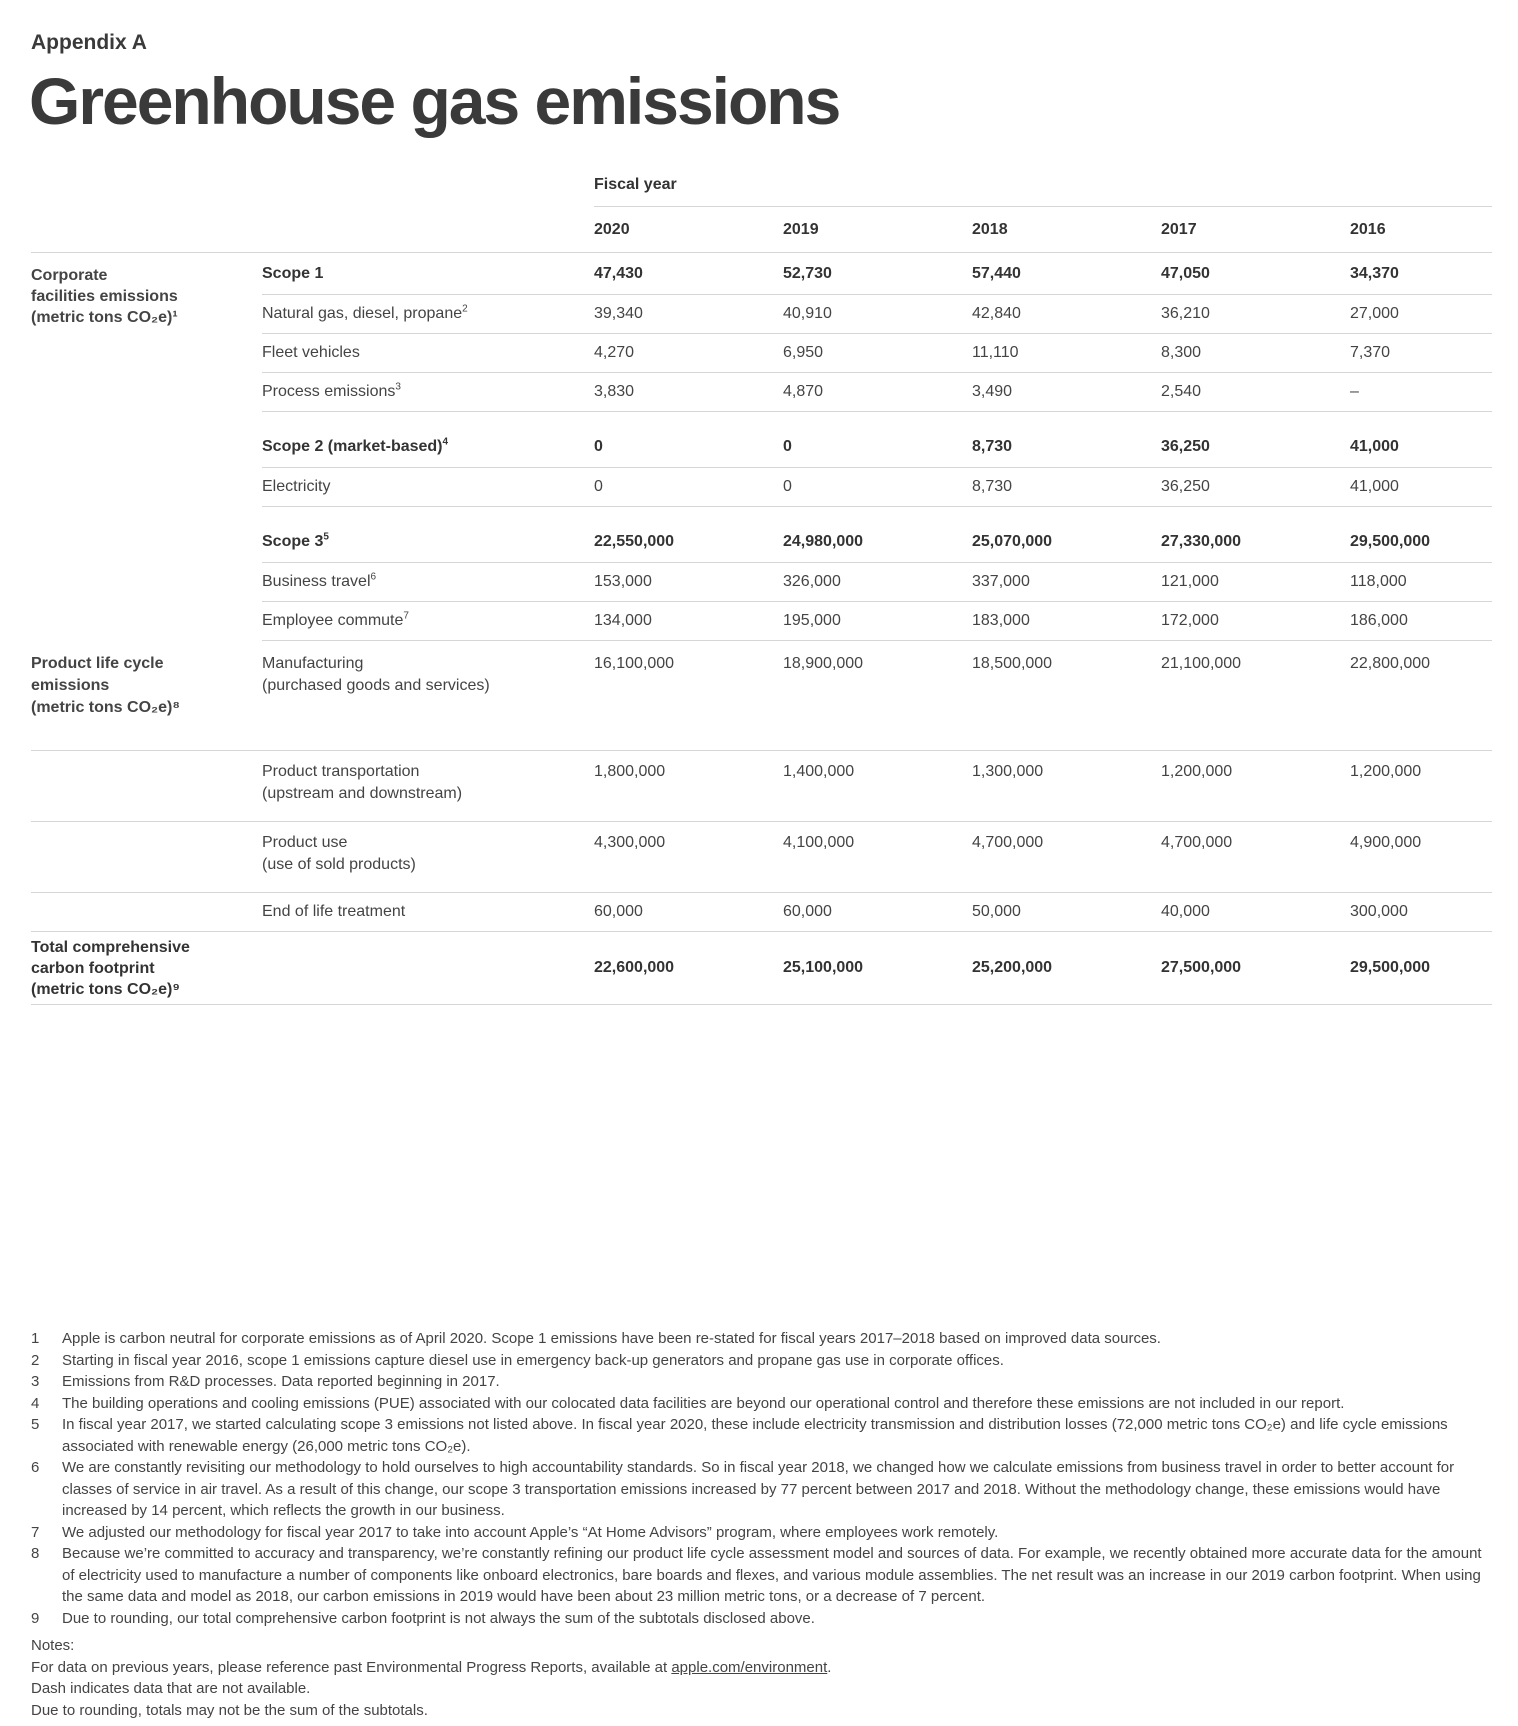  I want to click on year-header-row: 2020 2019 2018 2017 2016, so click(761, 229).